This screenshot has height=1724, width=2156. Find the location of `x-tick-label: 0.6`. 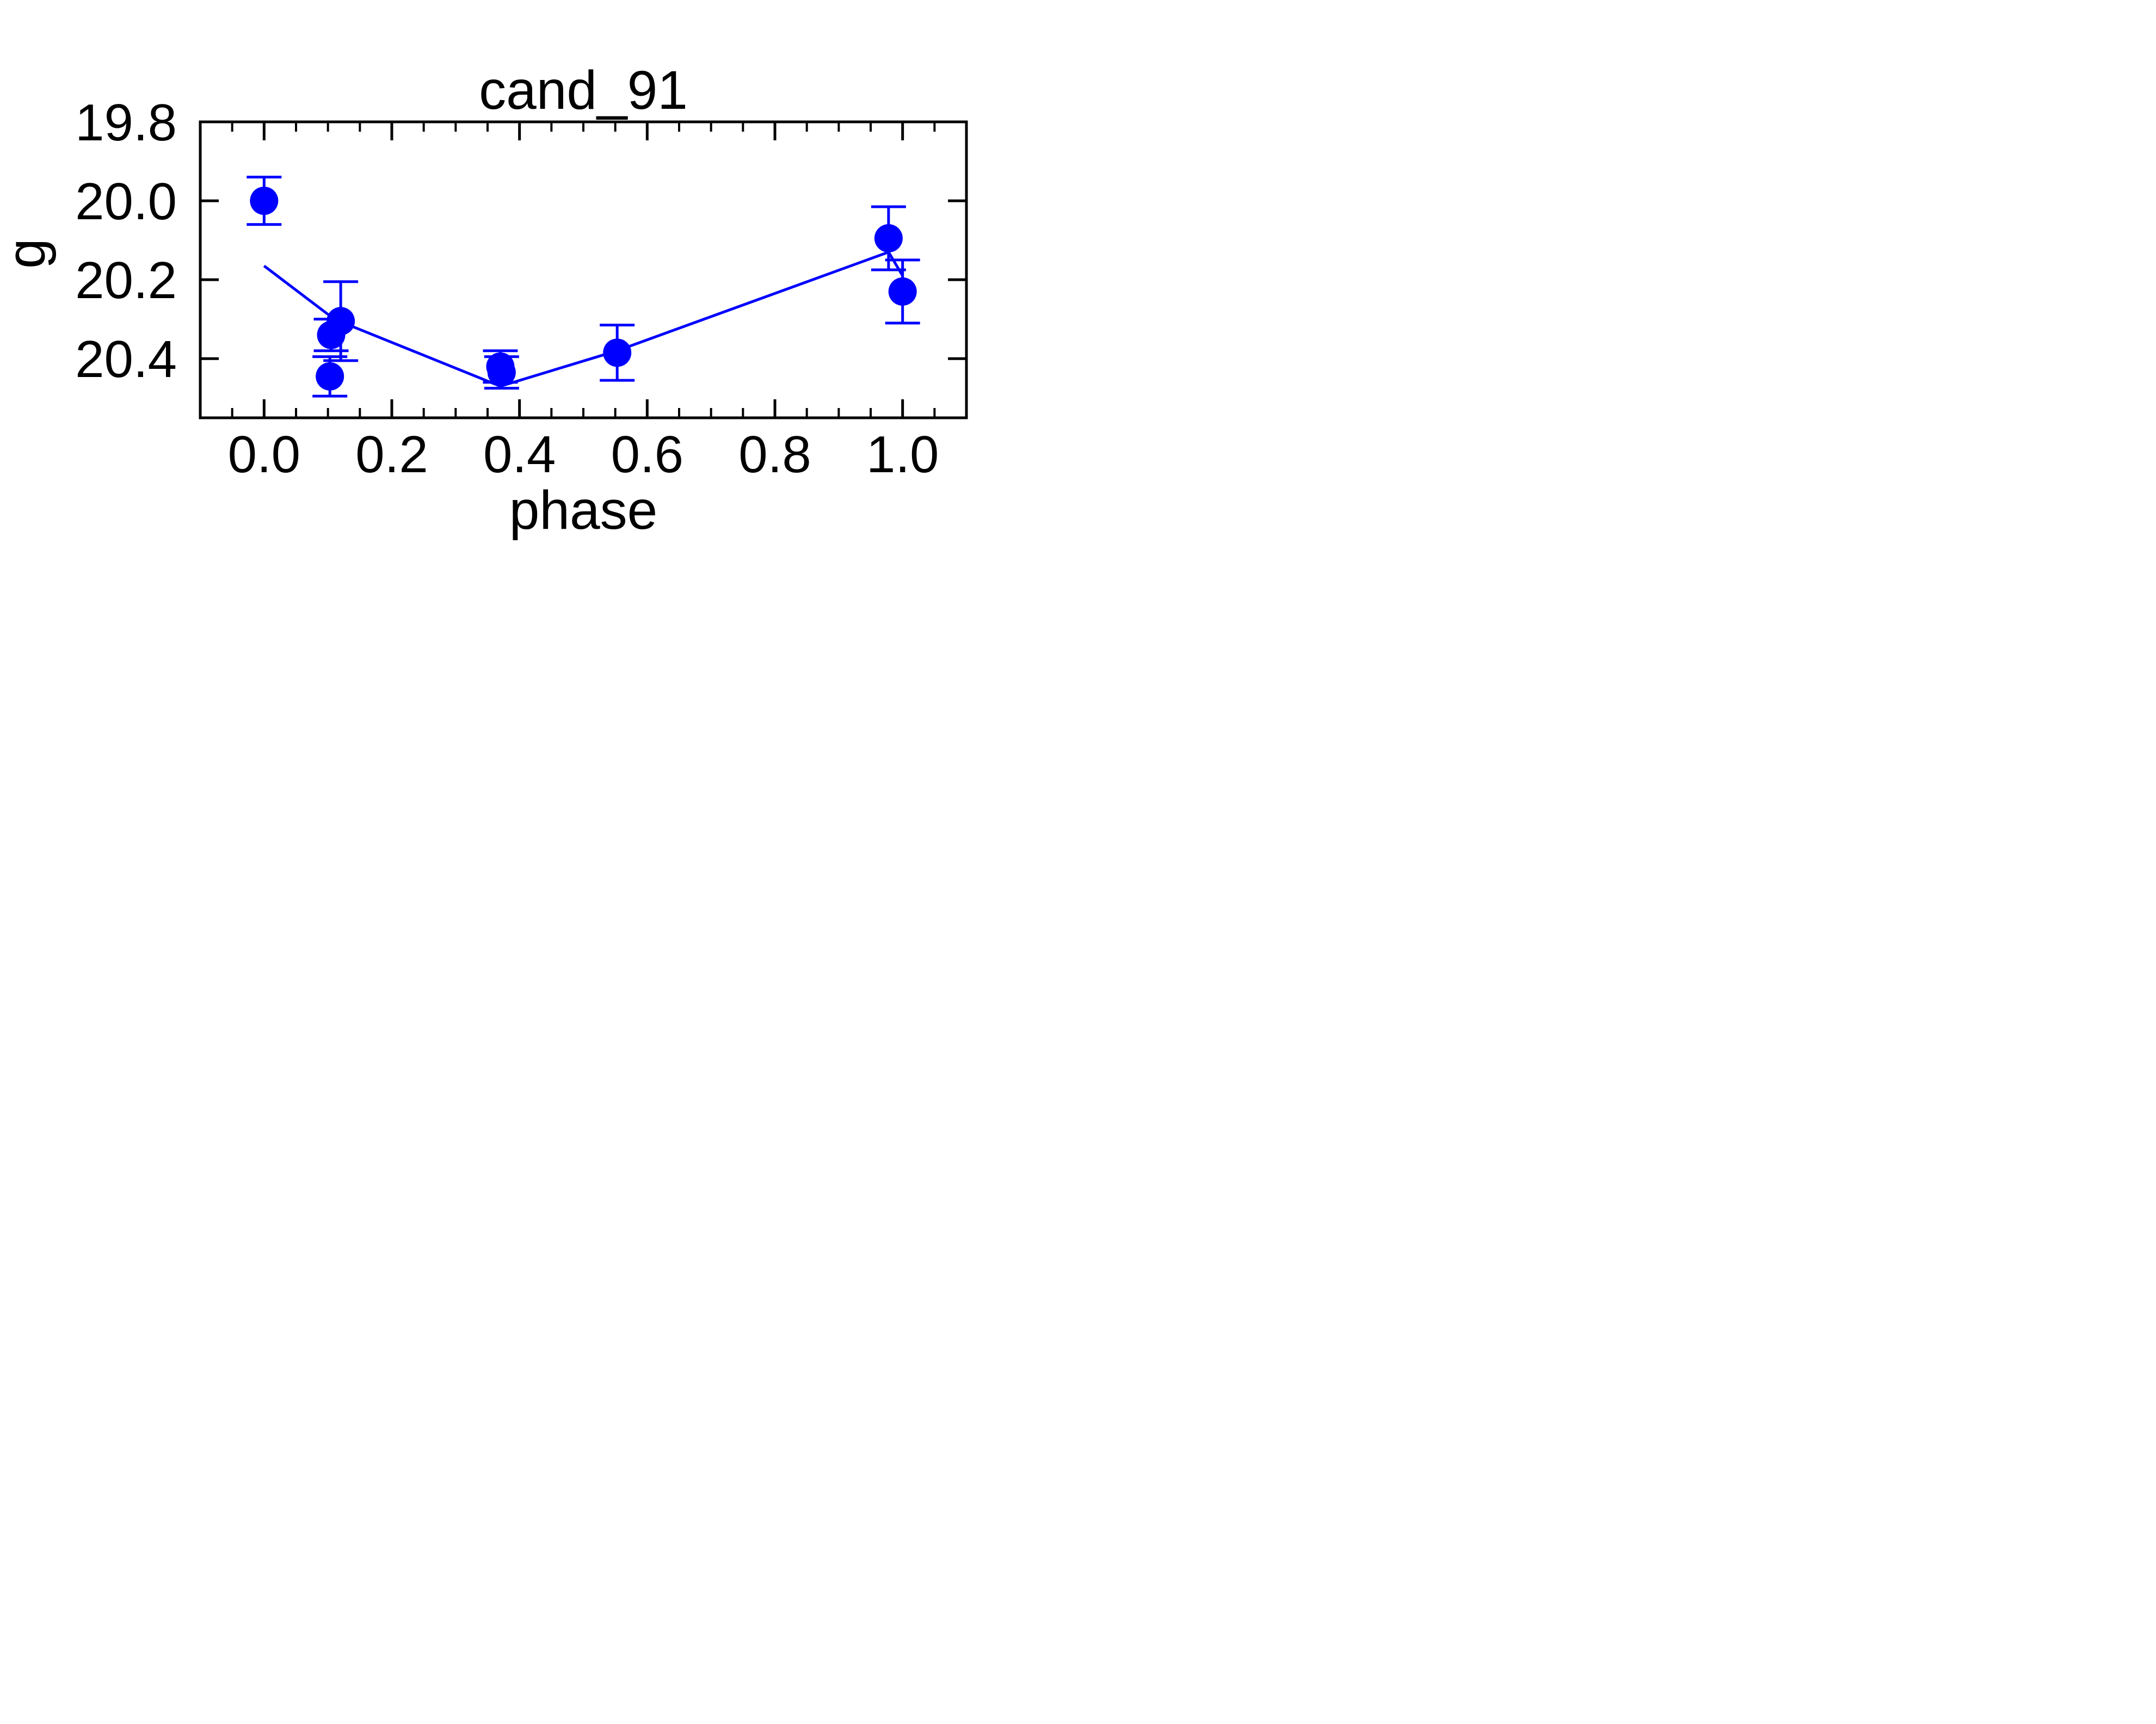

x-tick-label: 0.6 is located at coordinates (647, 454).